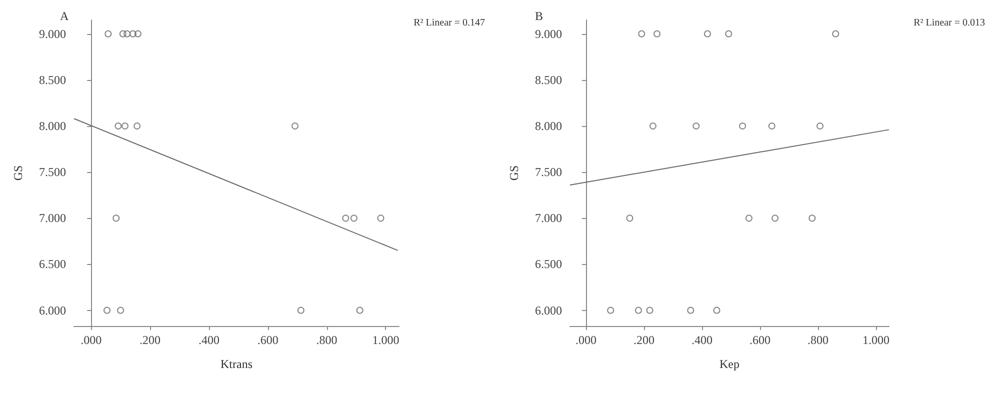 The image size is (1000, 397). I want to click on text: R² Linear = 0.147, so click(450, 23).